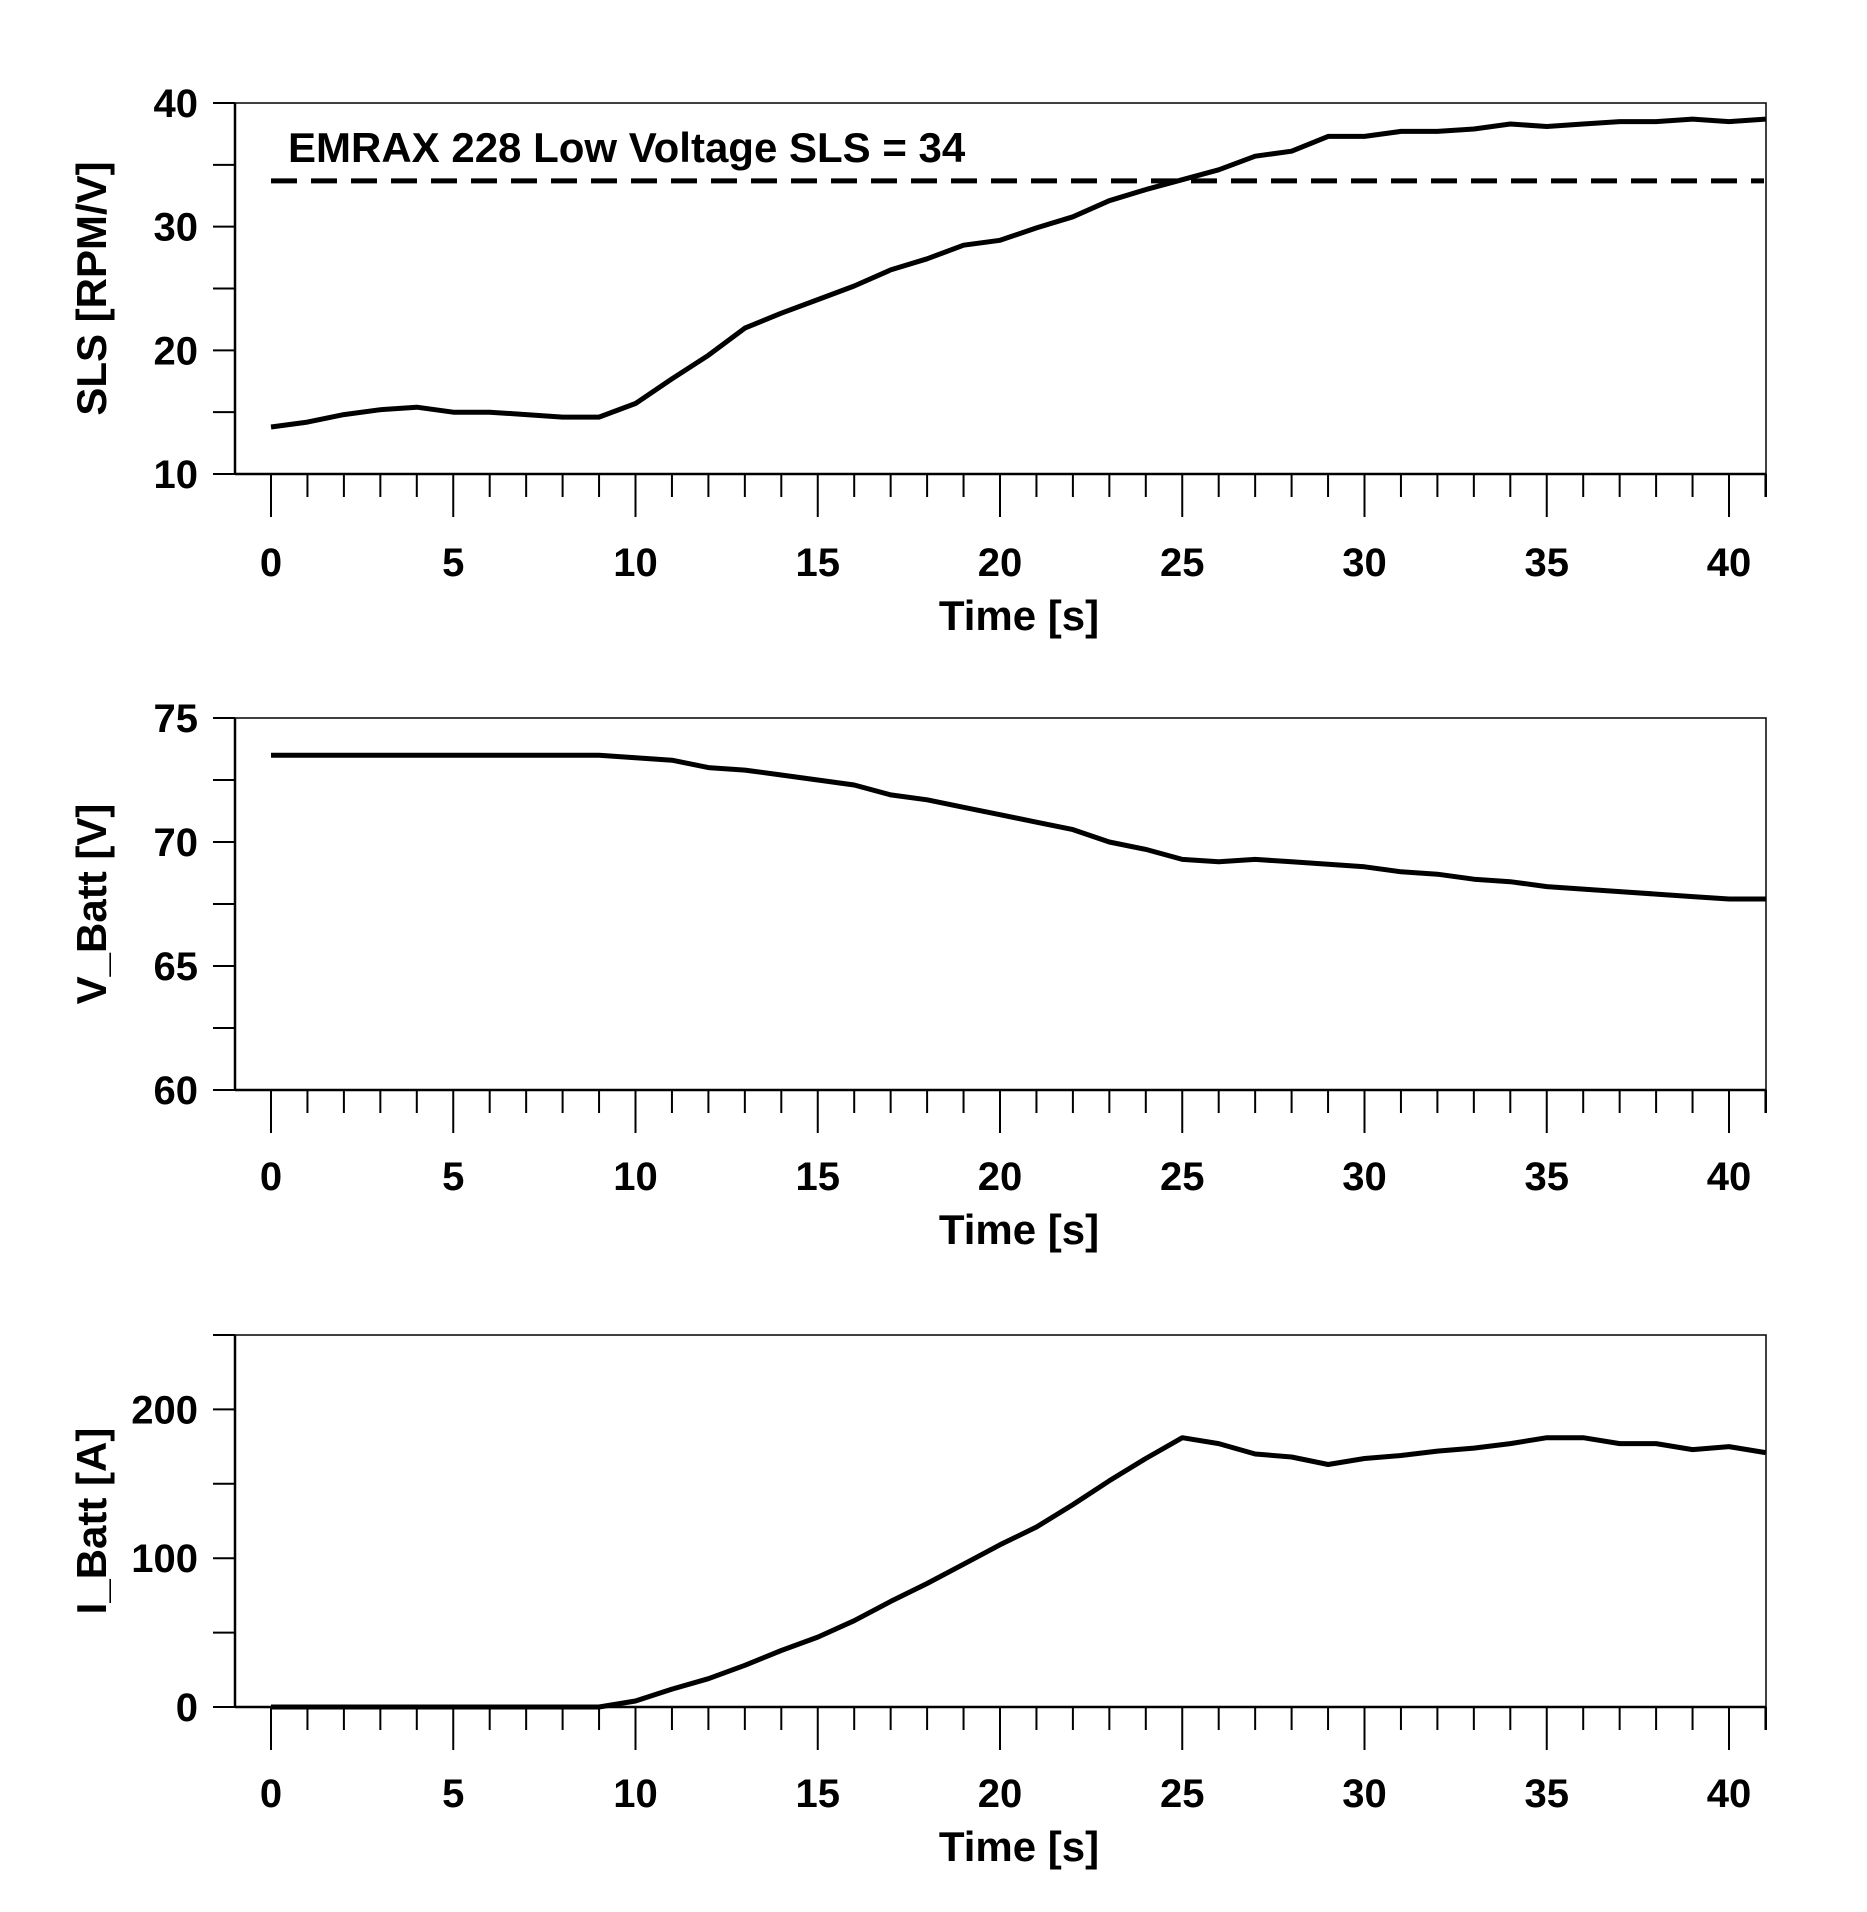  I want to click on ibatt-x-tick-labels: 0 5 10 15 20 25 30 35 40, so click(1005, 1794).